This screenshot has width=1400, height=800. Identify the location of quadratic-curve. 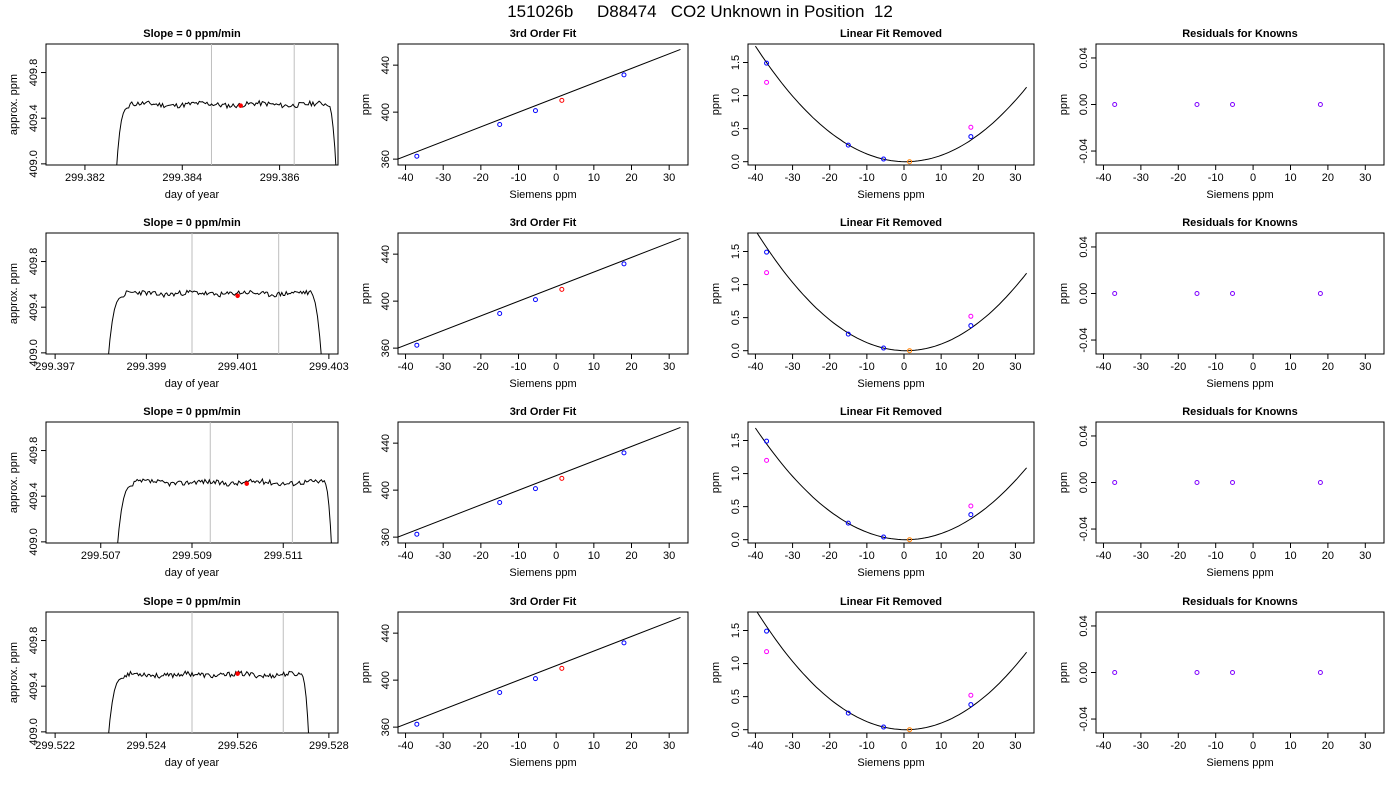
(891, 671).